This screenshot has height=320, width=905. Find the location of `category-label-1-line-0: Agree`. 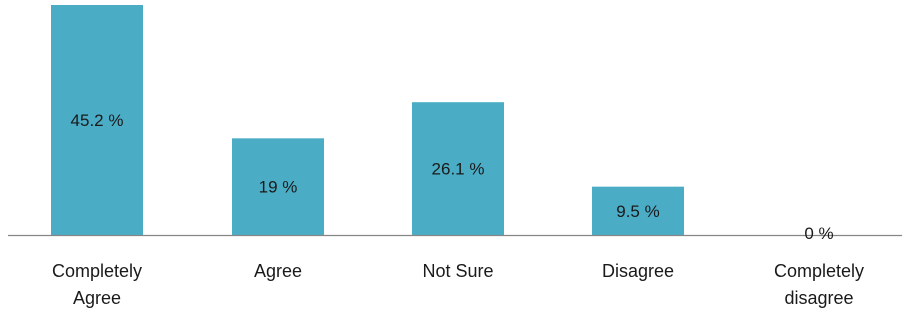

category-label-1-line-0: Agree is located at coordinates (278, 271).